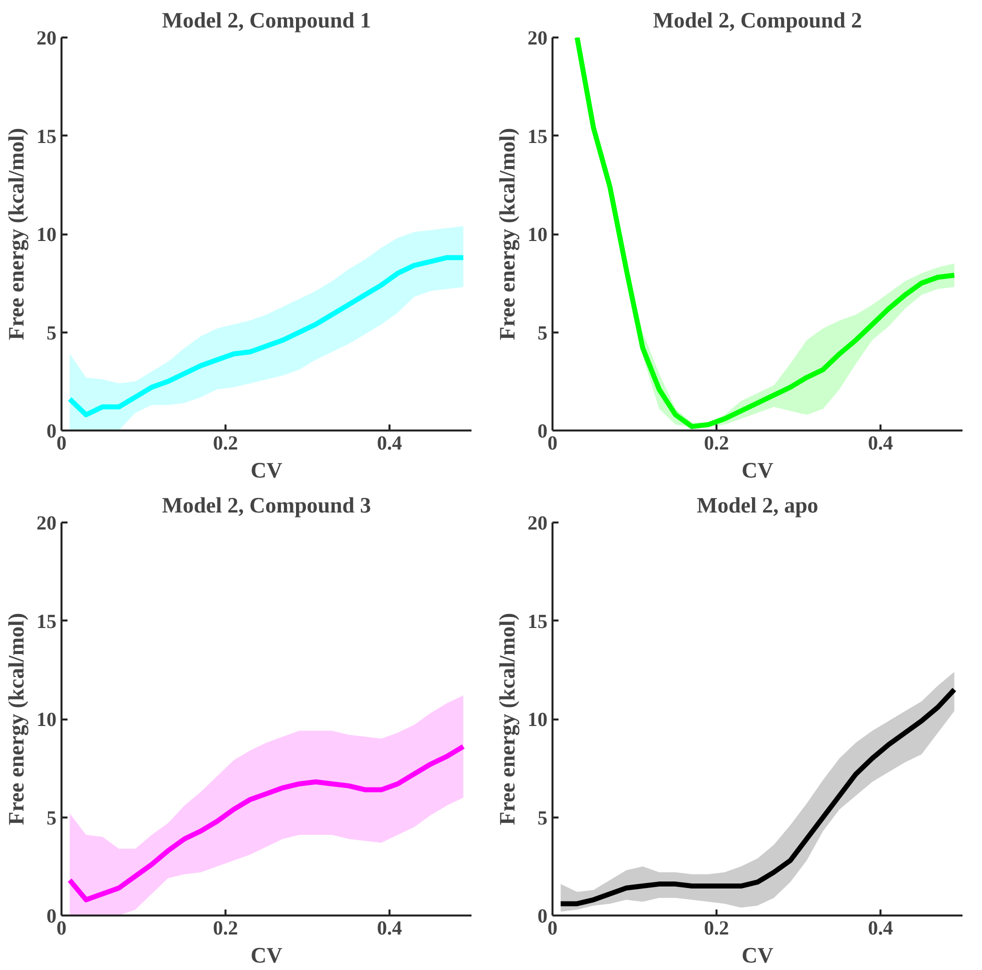 The image size is (982, 970). Describe the element at coordinates (267, 20) in the screenshot. I see `chart-title: Model 2, Compound 1` at that location.